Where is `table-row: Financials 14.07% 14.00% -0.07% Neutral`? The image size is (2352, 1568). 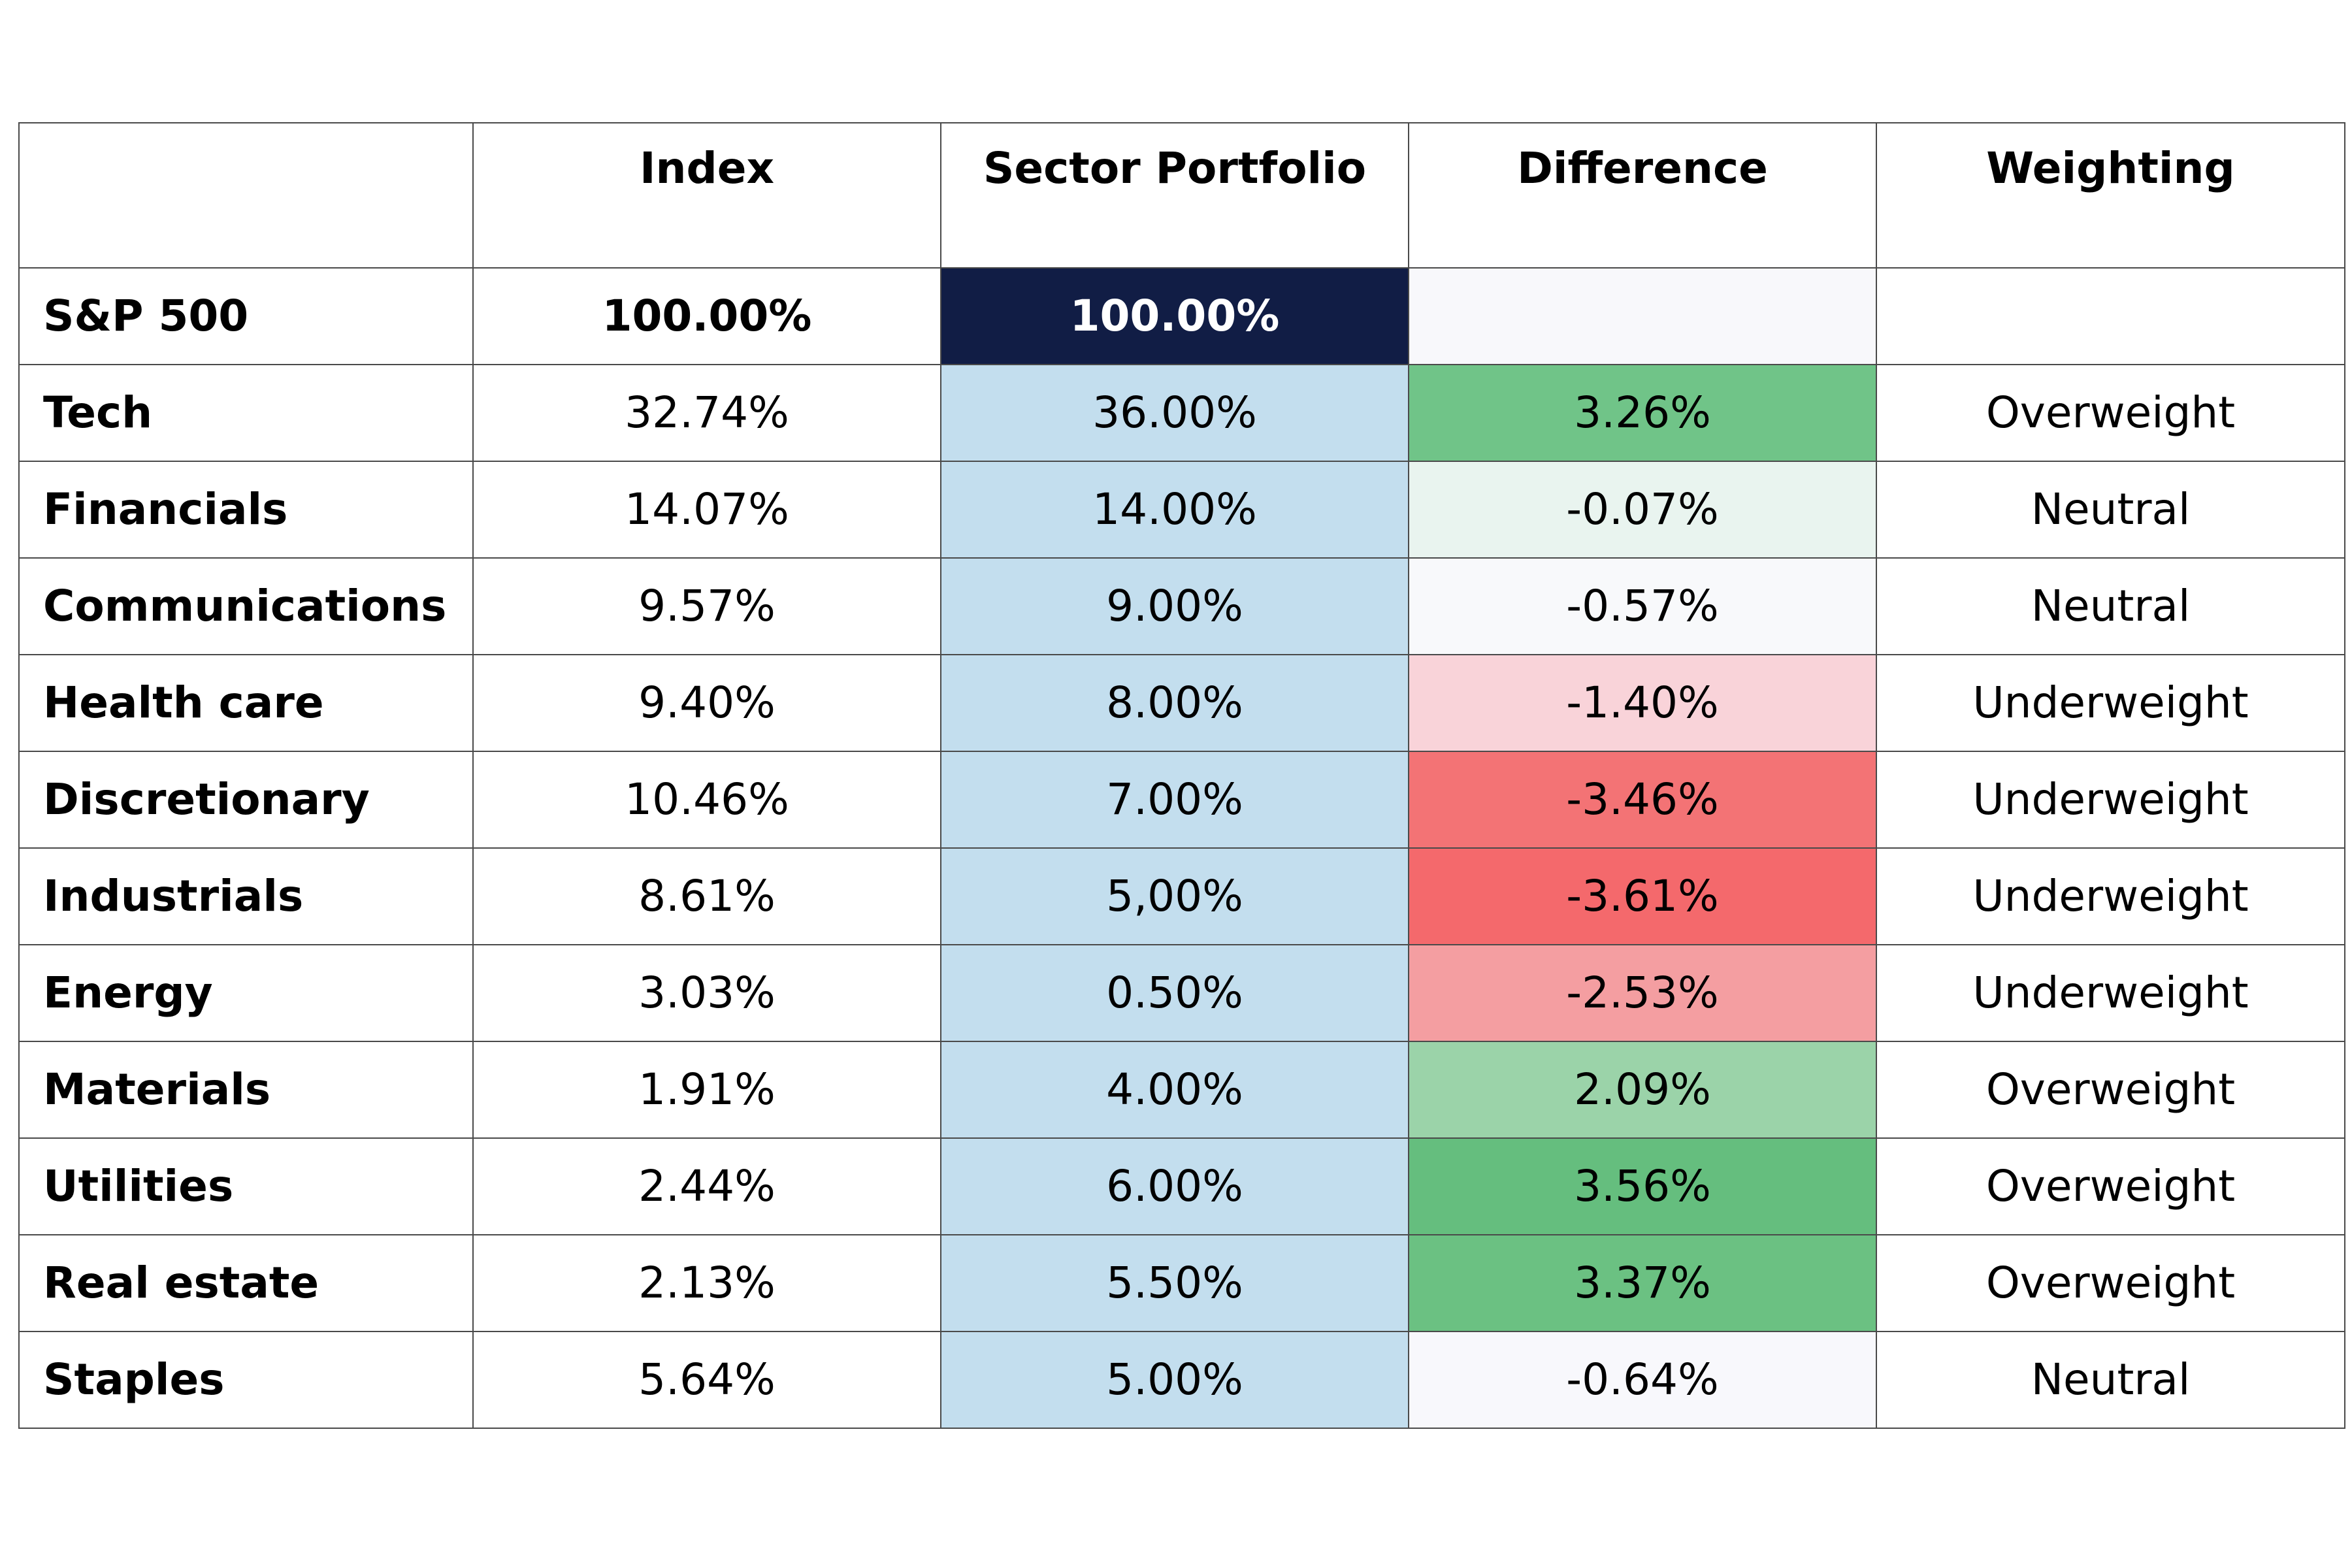
table-row: Financials 14.07% 14.00% -0.07% Neutral is located at coordinates (1181, 510).